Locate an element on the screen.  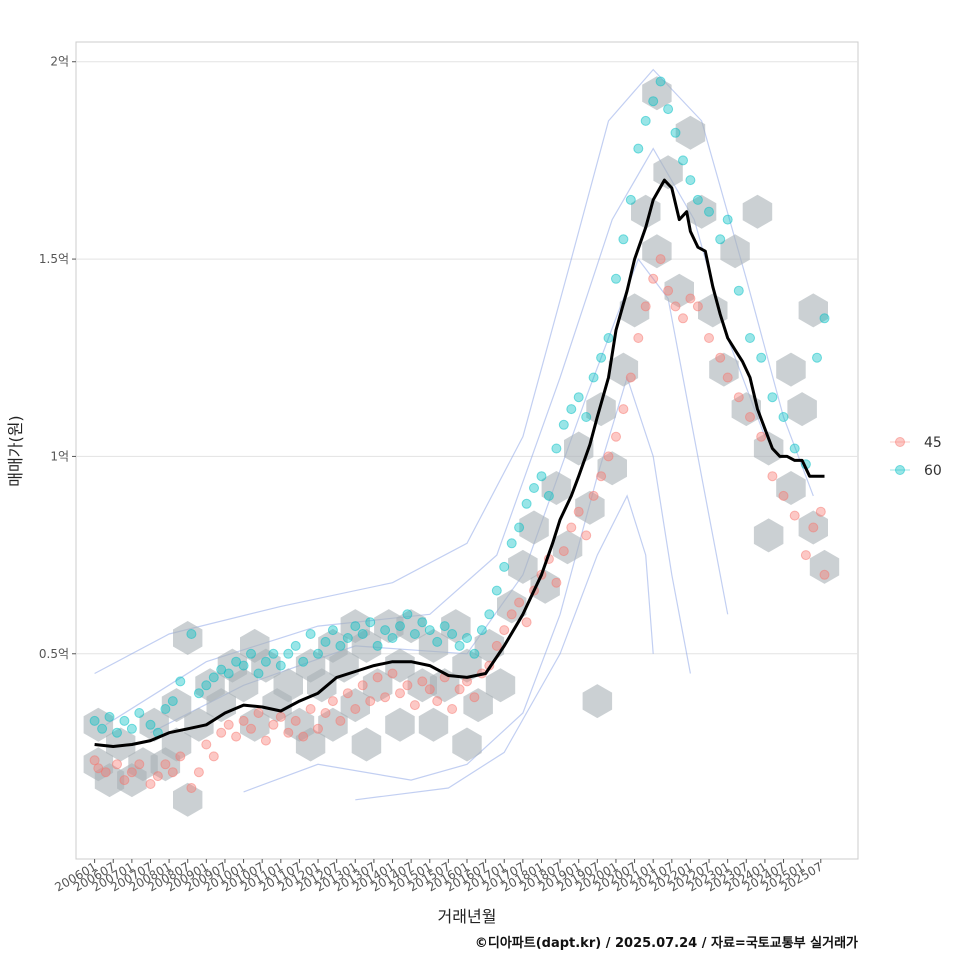
density-contour is located at coordinates (504, 647).